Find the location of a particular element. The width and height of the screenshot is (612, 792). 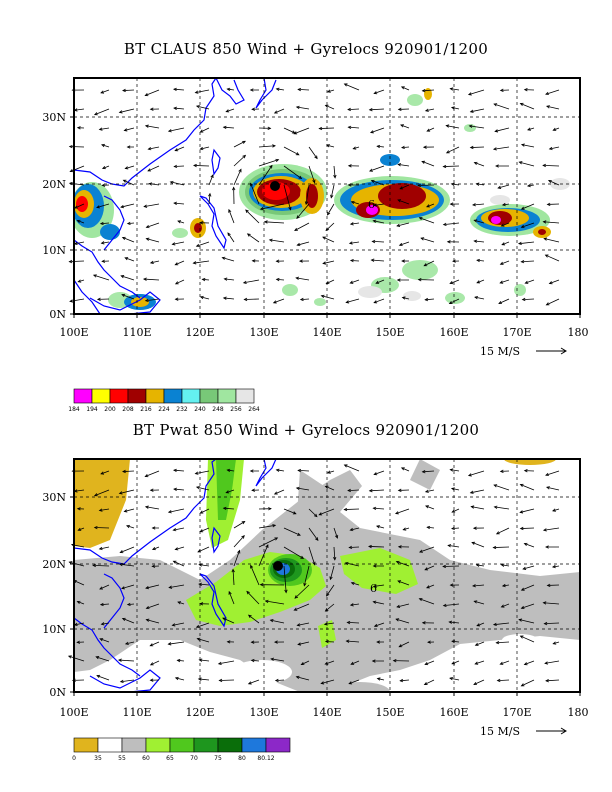

colorbar-label: 75 is located at coordinates (218, 758).